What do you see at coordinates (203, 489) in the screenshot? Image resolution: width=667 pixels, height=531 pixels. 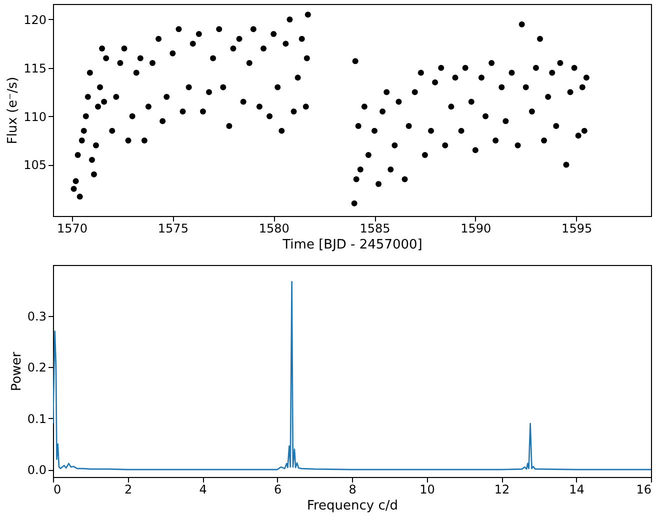 I see `x-tick-label: 4` at bounding box center [203, 489].